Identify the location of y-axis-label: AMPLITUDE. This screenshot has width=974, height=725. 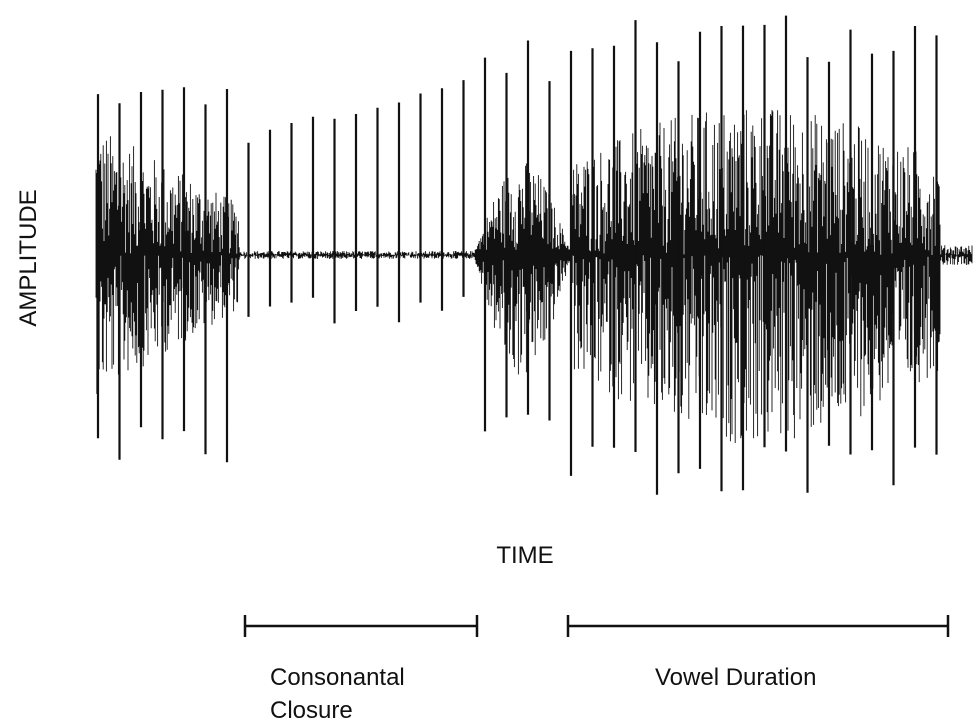
(28, 257).